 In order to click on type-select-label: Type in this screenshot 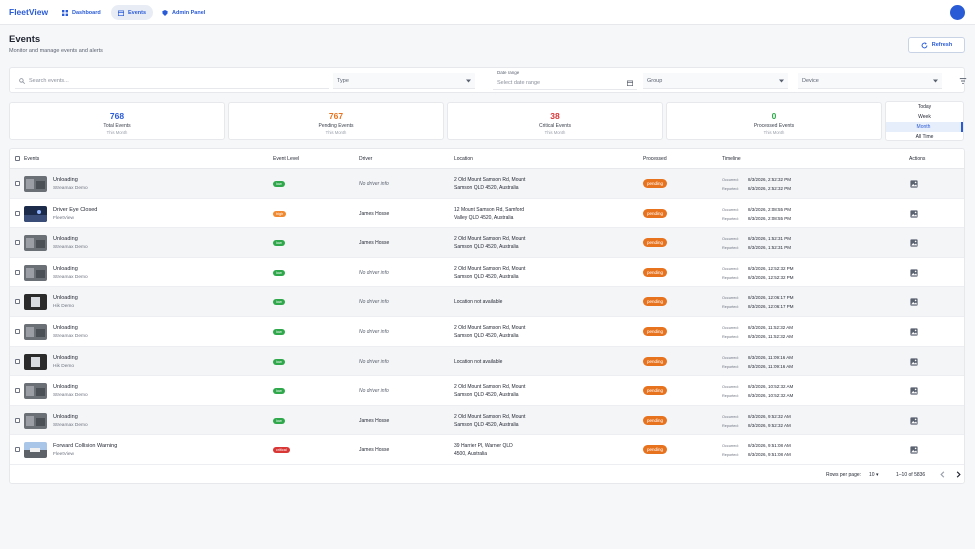, I will do `click(343, 80)`.